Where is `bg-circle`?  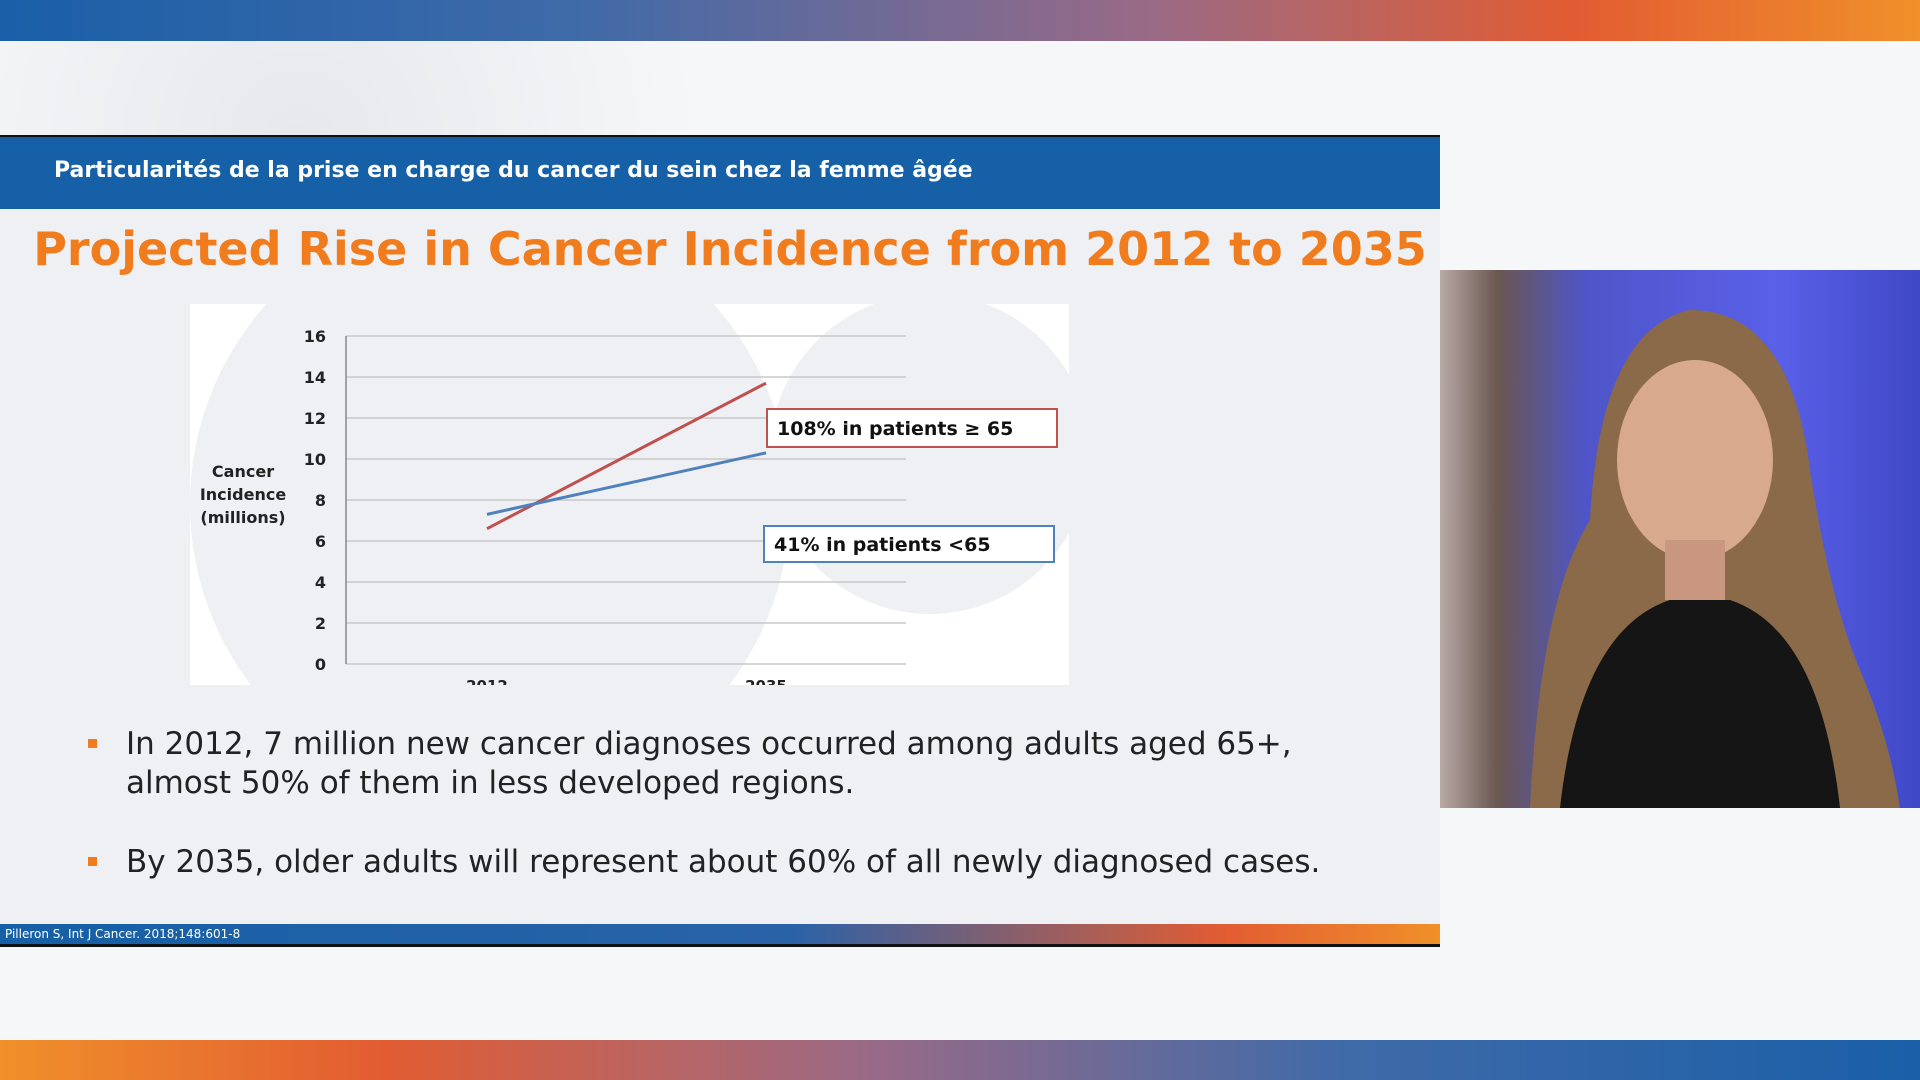 bg-circle is located at coordinates (490, 494).